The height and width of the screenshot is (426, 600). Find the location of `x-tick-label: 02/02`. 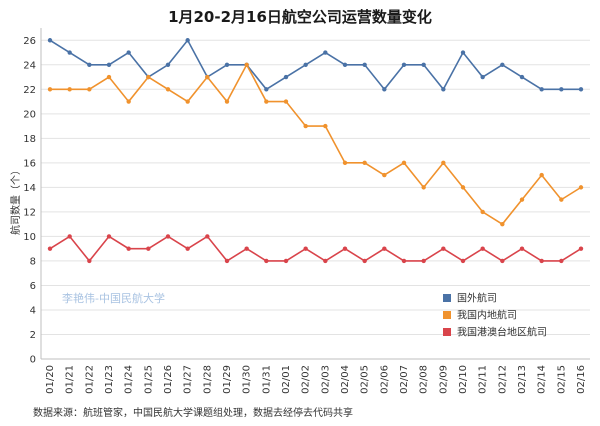

x-tick-label: 02/02 is located at coordinates (306, 379).